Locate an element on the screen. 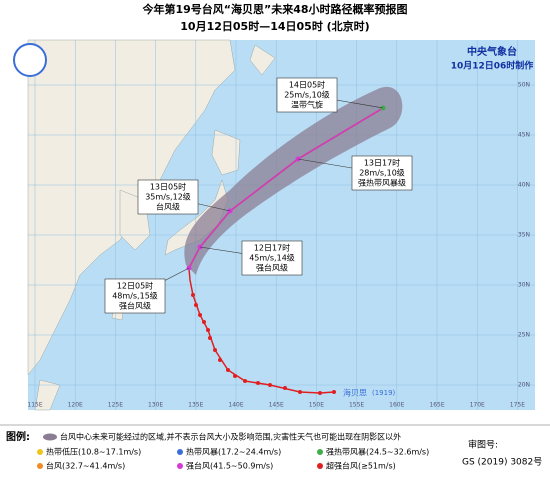 Image resolution: width=550 pixels, height=489 pixels. lon-label: 135E is located at coordinates (195, 405).